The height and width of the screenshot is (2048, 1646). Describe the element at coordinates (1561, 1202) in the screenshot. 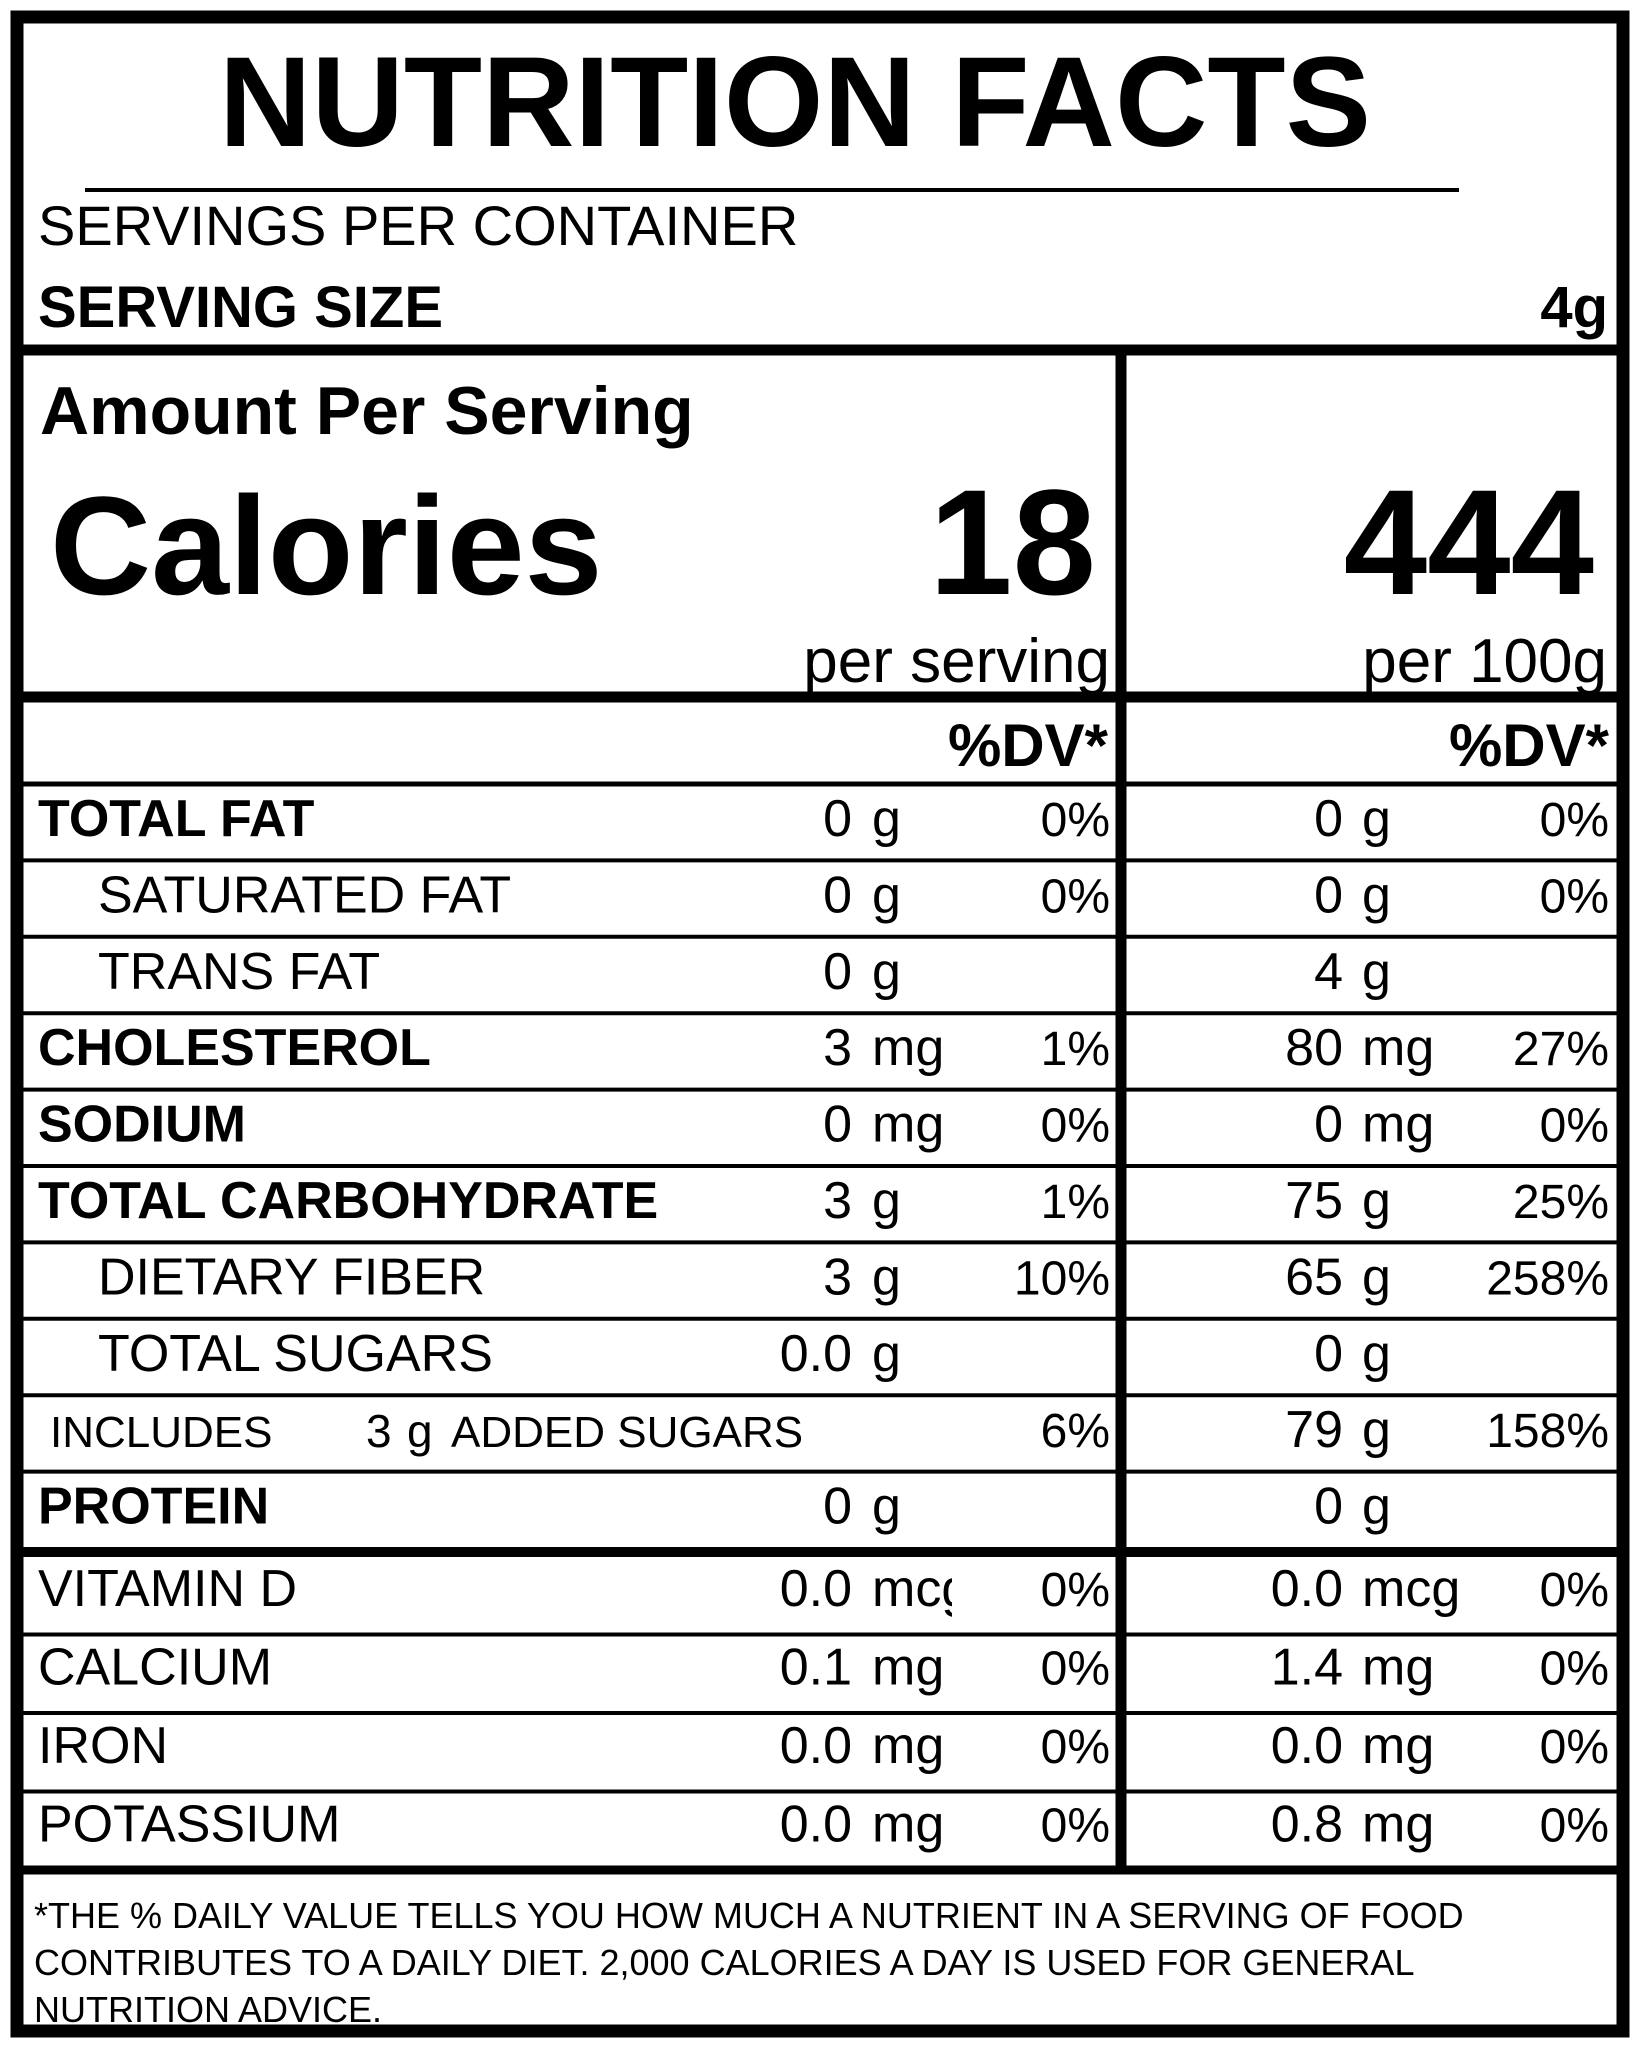

I see `daily-value: 25%` at that location.